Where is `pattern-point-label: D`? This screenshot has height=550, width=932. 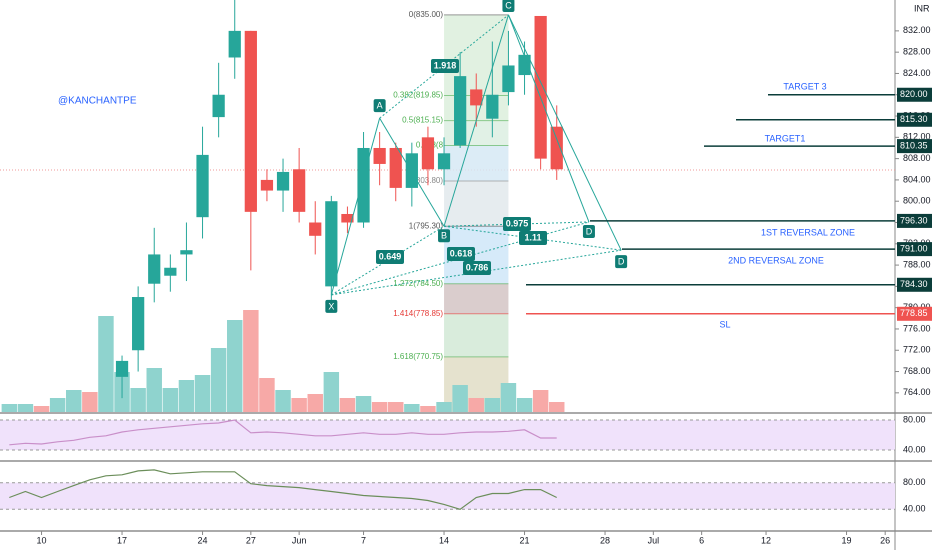 pattern-point-label: D is located at coordinates (589, 231).